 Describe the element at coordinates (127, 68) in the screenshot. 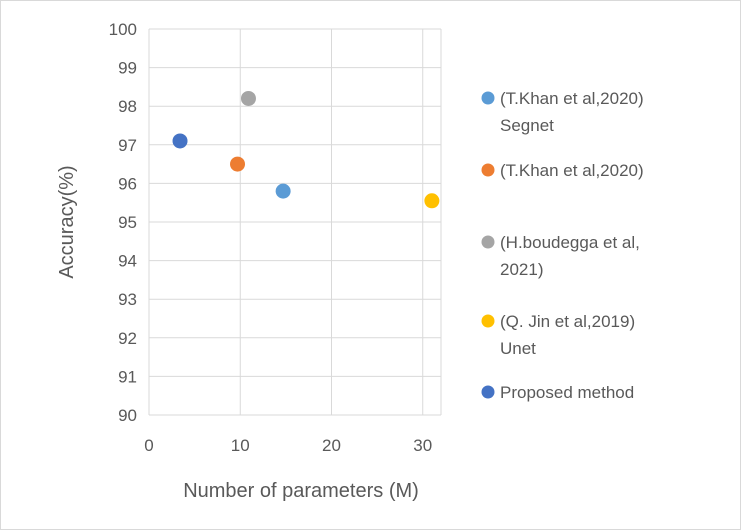

I see `y-tick-label: 99` at that location.